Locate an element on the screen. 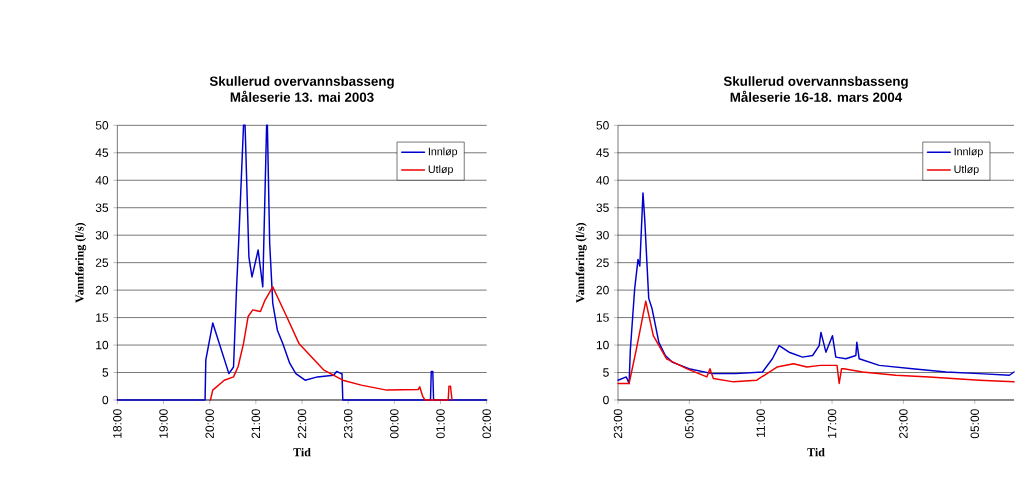 This screenshot has width=1034, height=502. x-tick-label: 20:00 is located at coordinates (209, 424).